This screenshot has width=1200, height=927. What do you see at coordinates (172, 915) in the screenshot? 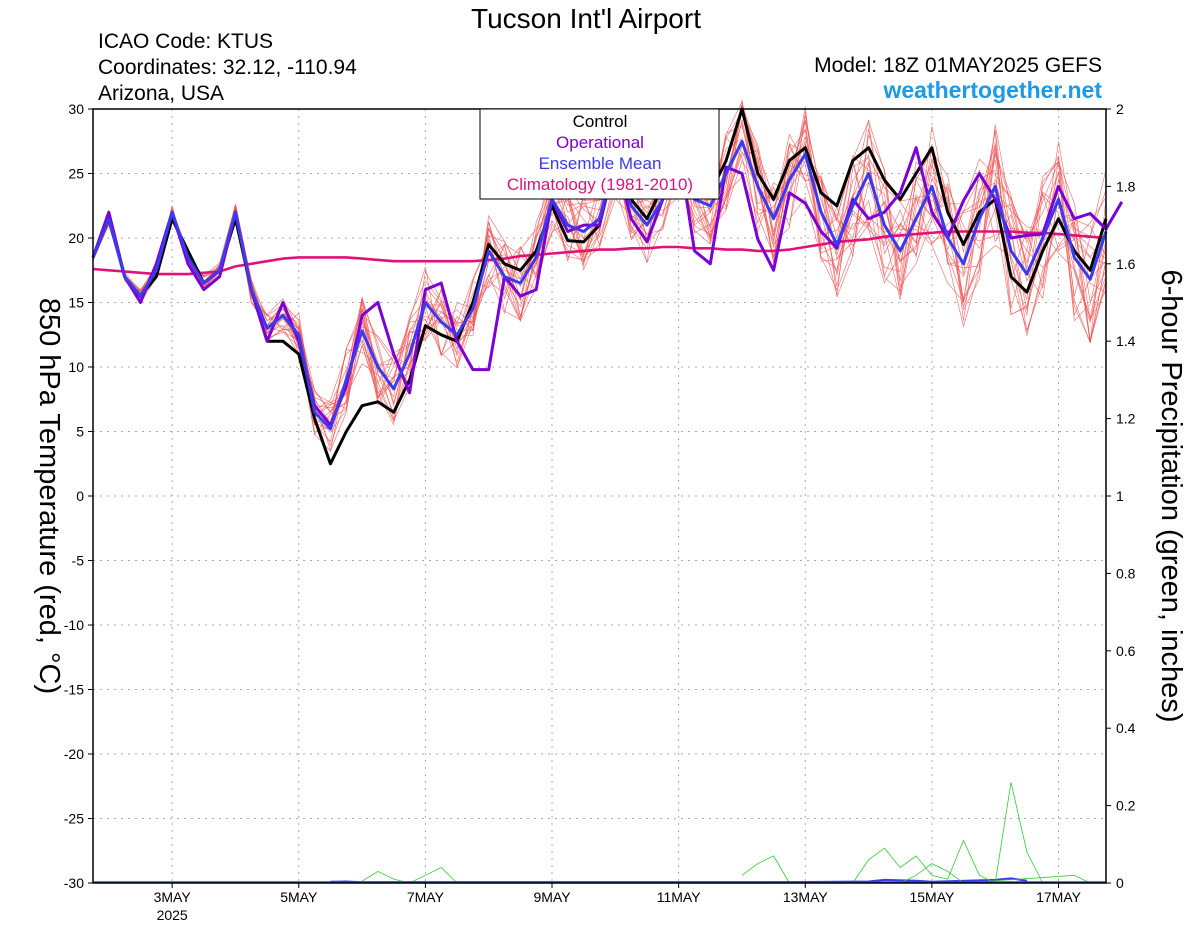
I see `x-tick-year: 2025` at bounding box center [172, 915].